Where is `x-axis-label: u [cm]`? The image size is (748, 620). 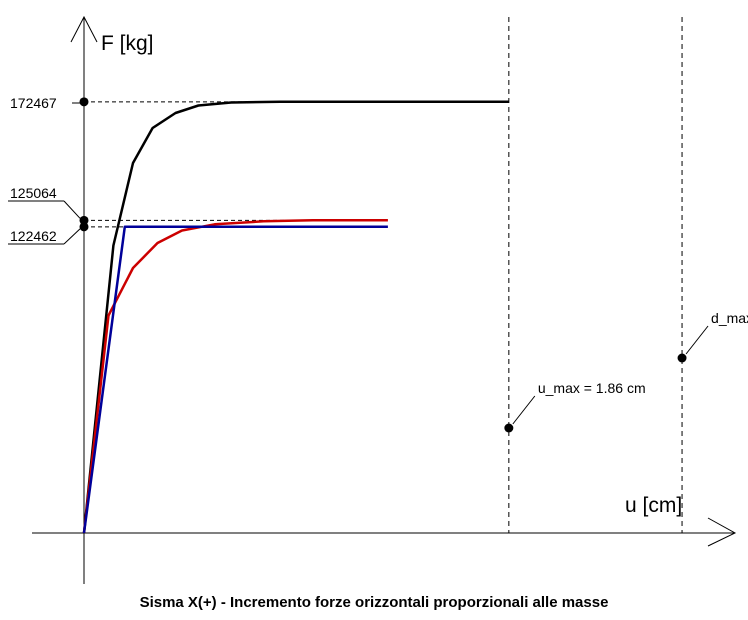 x-axis-label: u [cm] is located at coordinates (653, 505).